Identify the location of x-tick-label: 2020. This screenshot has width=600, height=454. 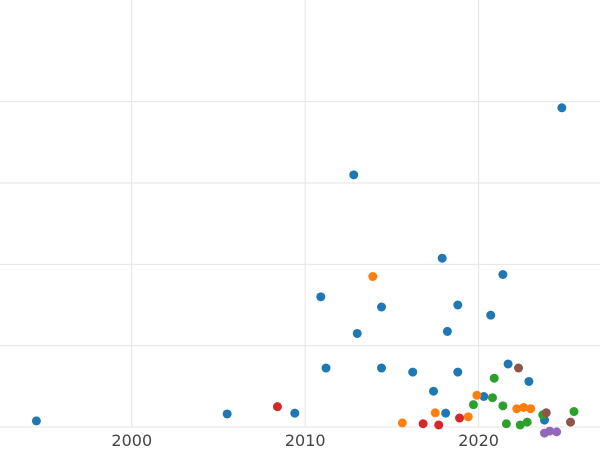
(478, 440).